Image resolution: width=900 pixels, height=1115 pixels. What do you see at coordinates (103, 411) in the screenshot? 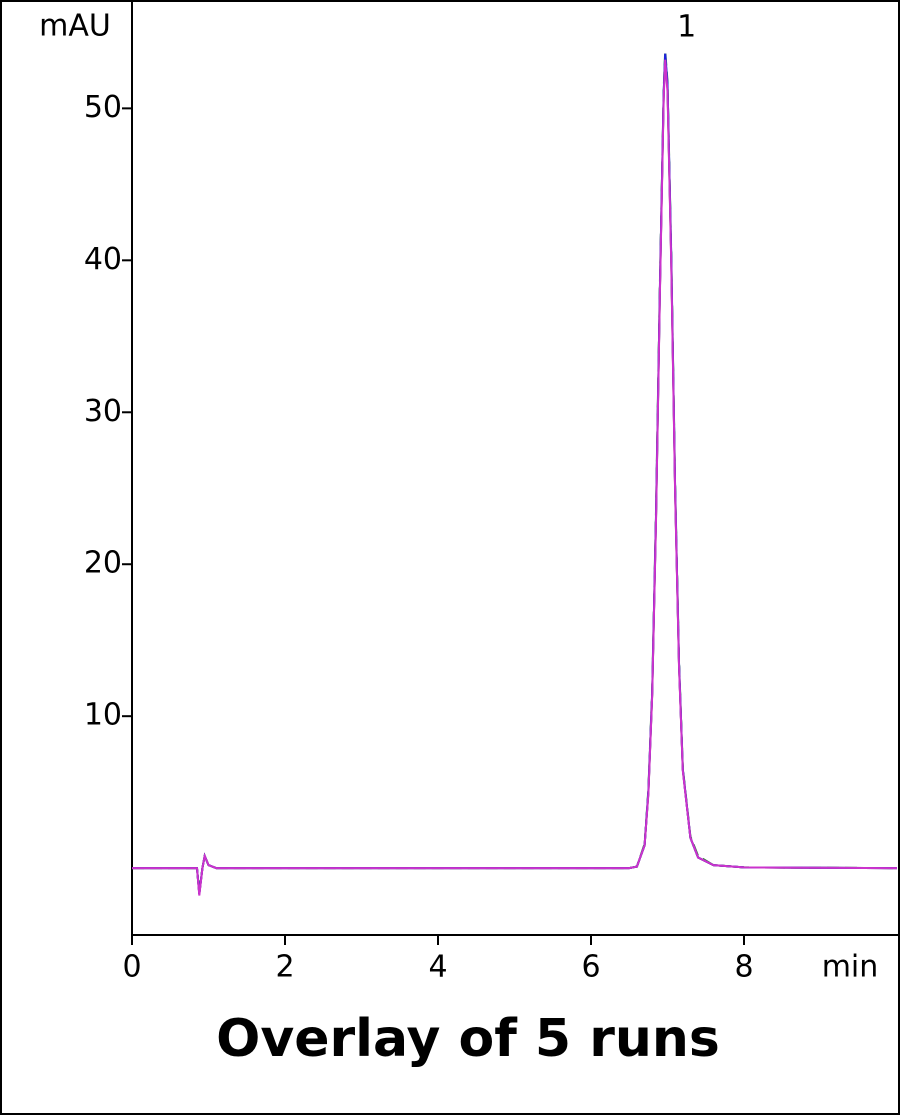
I see `y-tick-label: 30` at bounding box center [103, 411].